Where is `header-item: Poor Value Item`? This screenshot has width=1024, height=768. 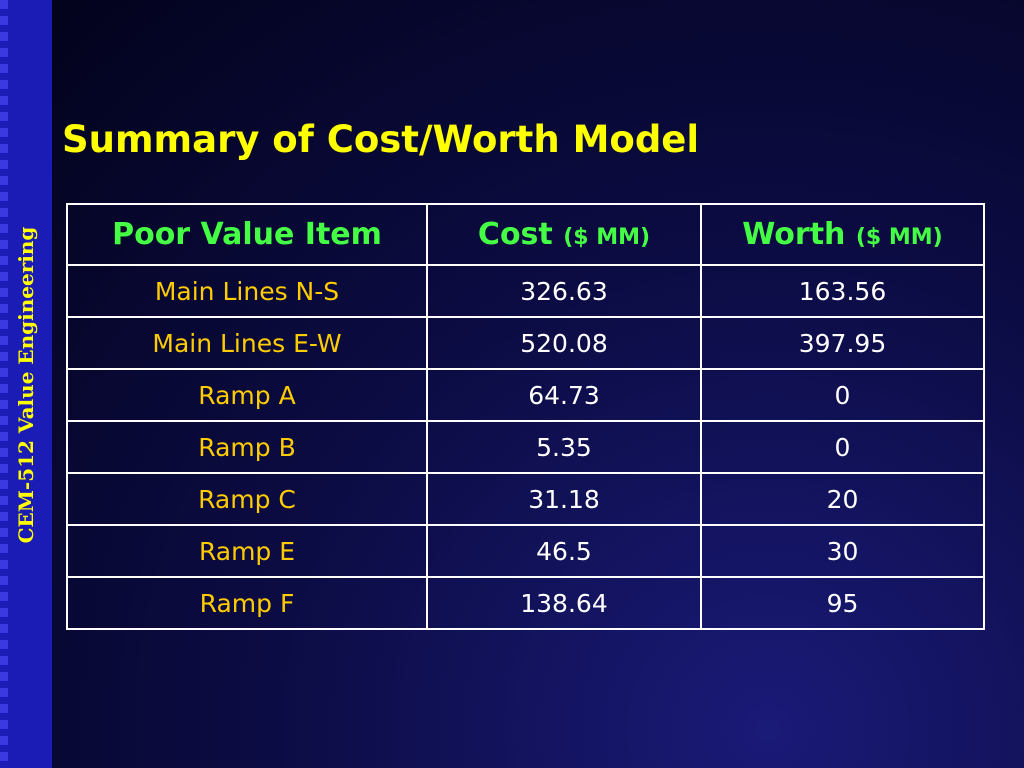
header-item: Poor Value Item is located at coordinates (247, 234).